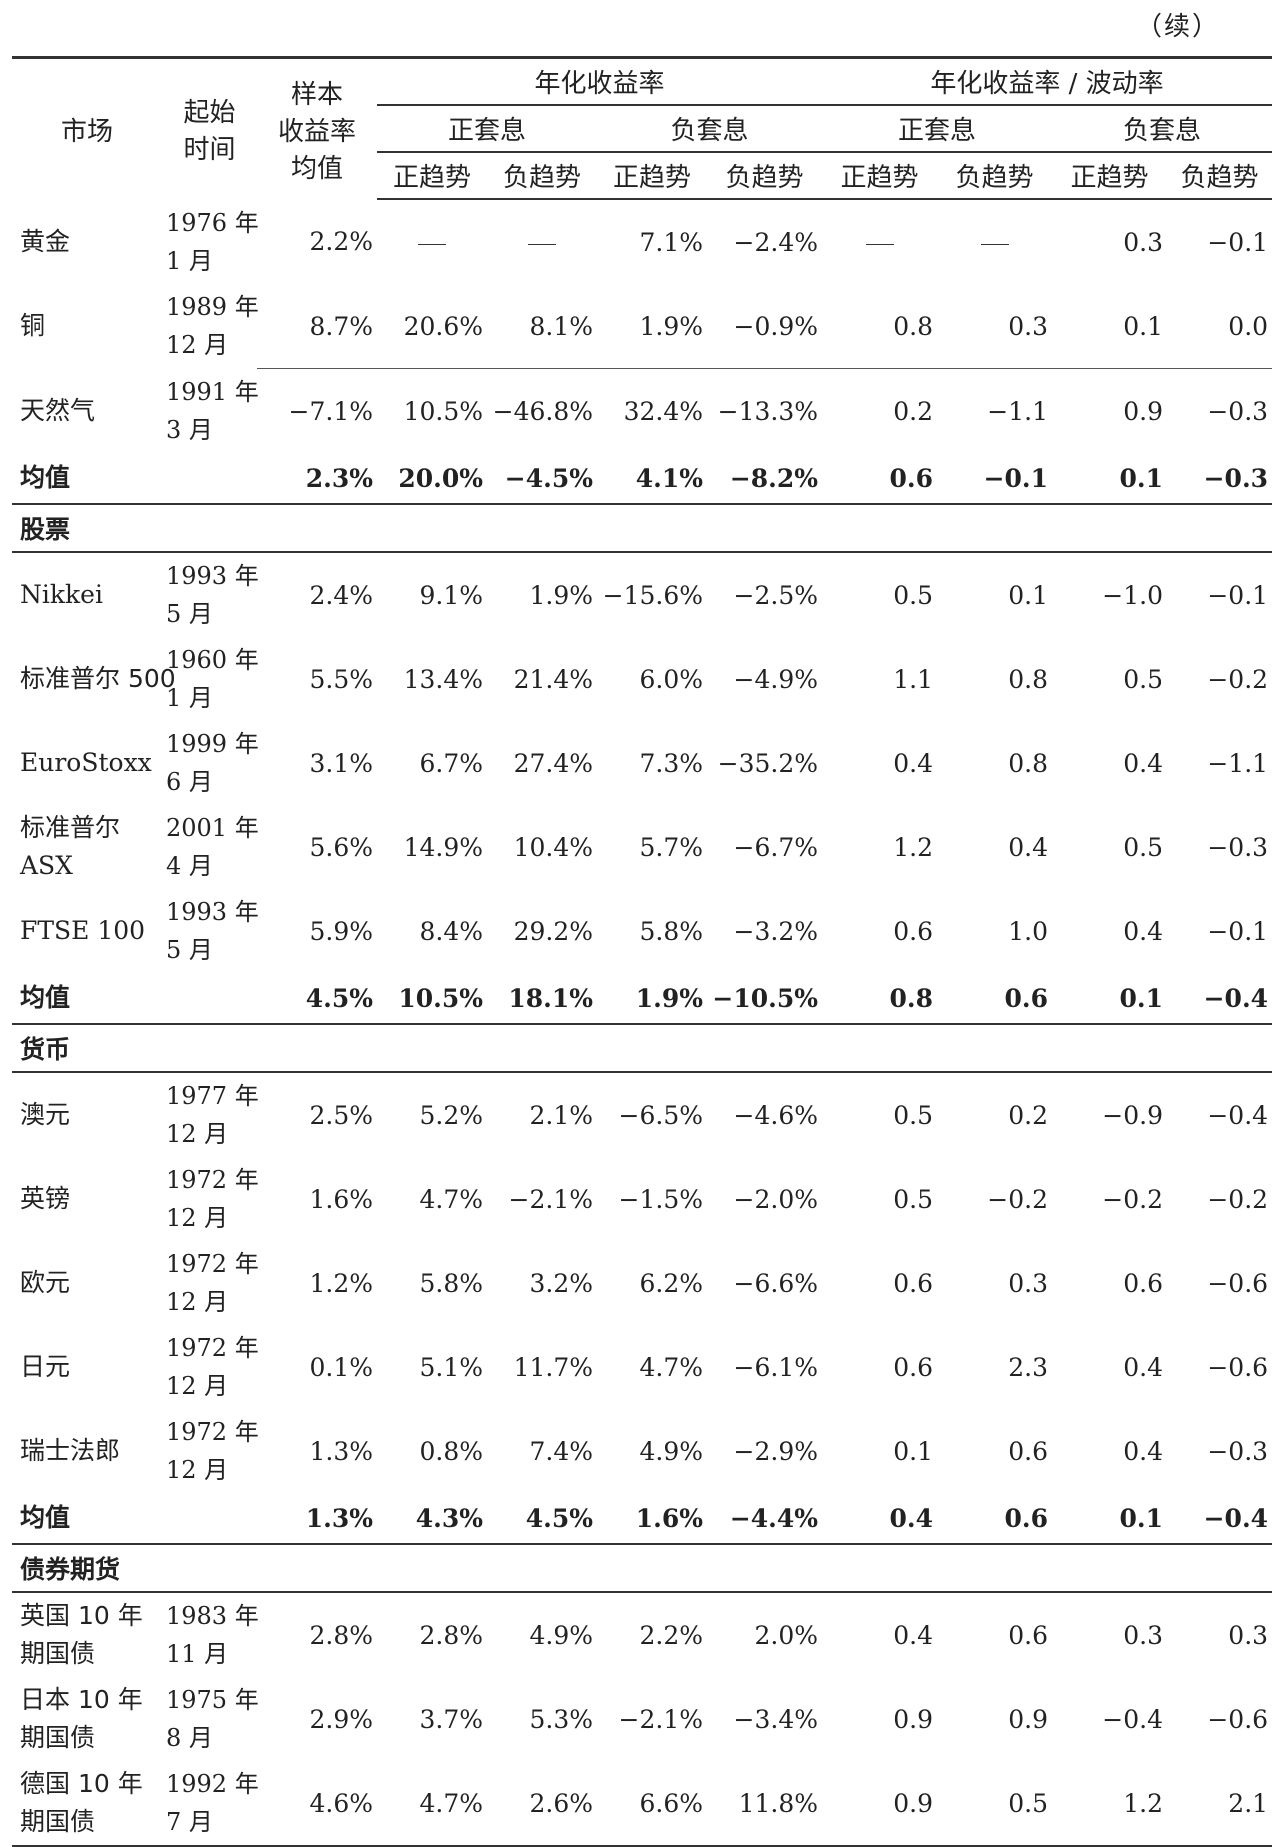  Describe the element at coordinates (642, 1568) in the screenshot. I see `section-title: 债券期货` at that location.